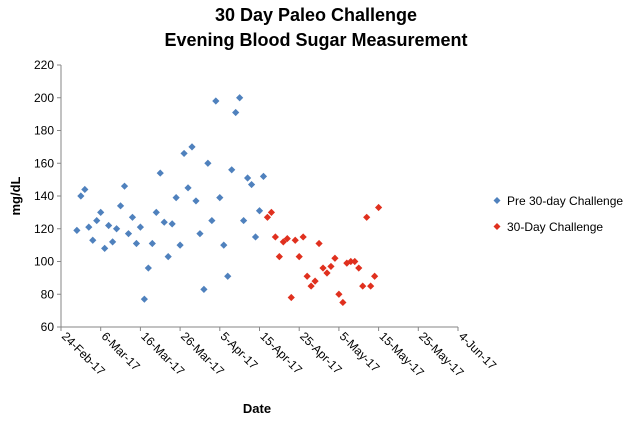  What do you see at coordinates (257, 408) in the screenshot?
I see `x-axis-title: Date` at bounding box center [257, 408].